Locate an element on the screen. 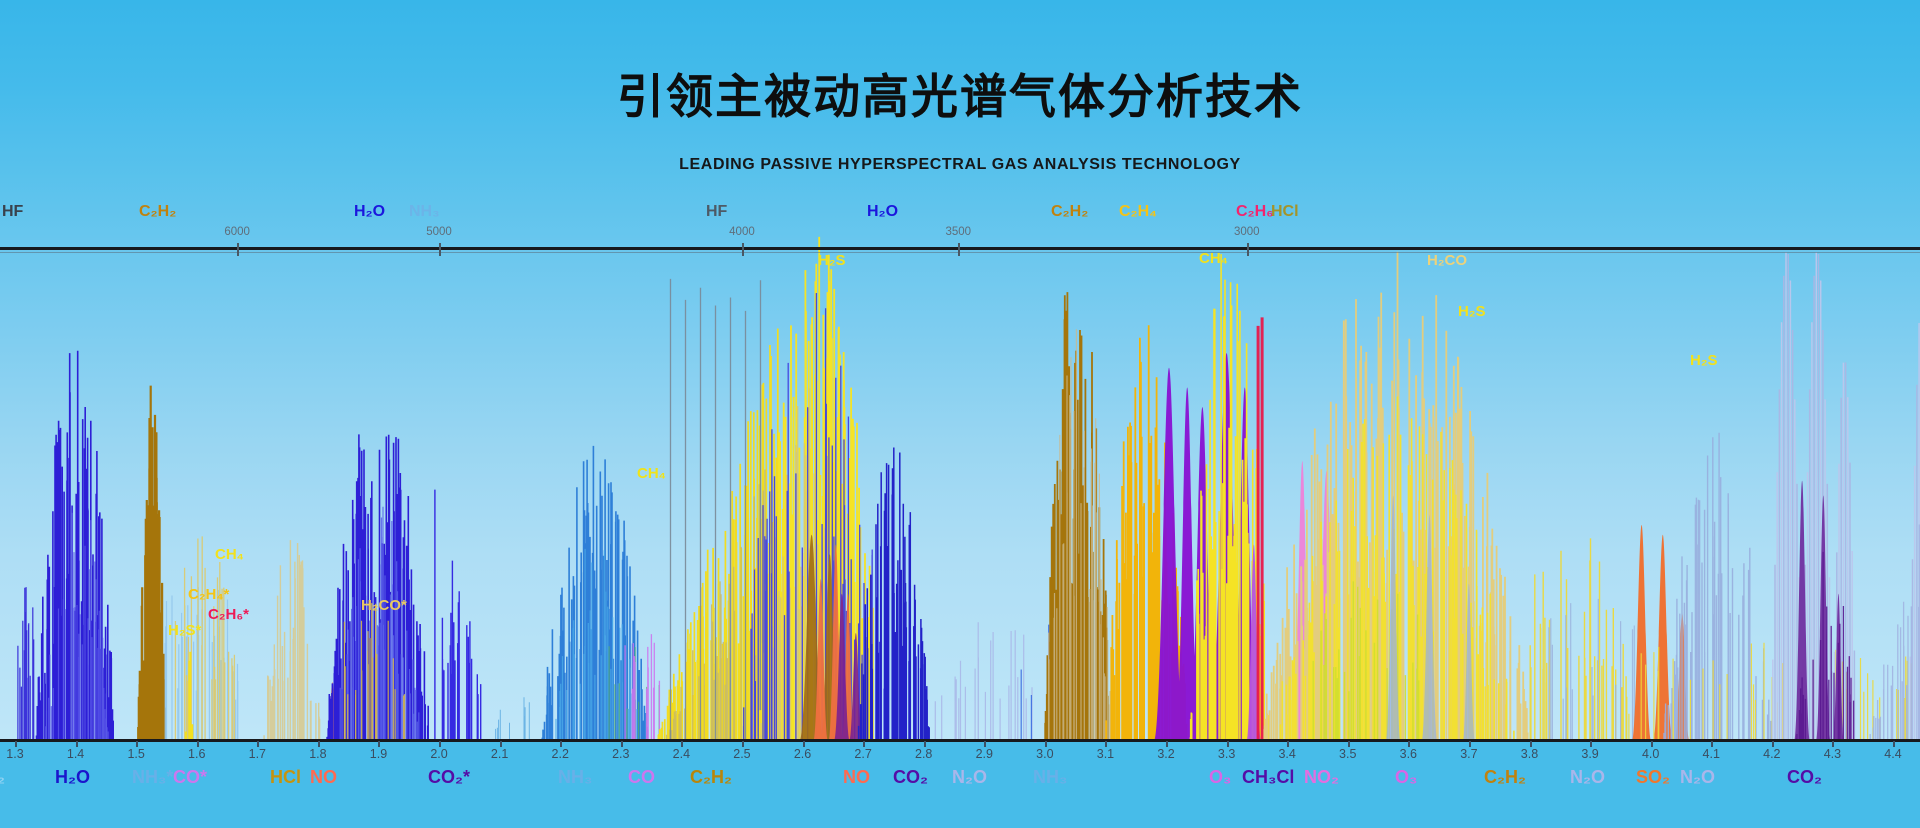 This screenshot has width=1920, height=828. bottom-wavelength-1.5: 1.5 is located at coordinates (136, 754).